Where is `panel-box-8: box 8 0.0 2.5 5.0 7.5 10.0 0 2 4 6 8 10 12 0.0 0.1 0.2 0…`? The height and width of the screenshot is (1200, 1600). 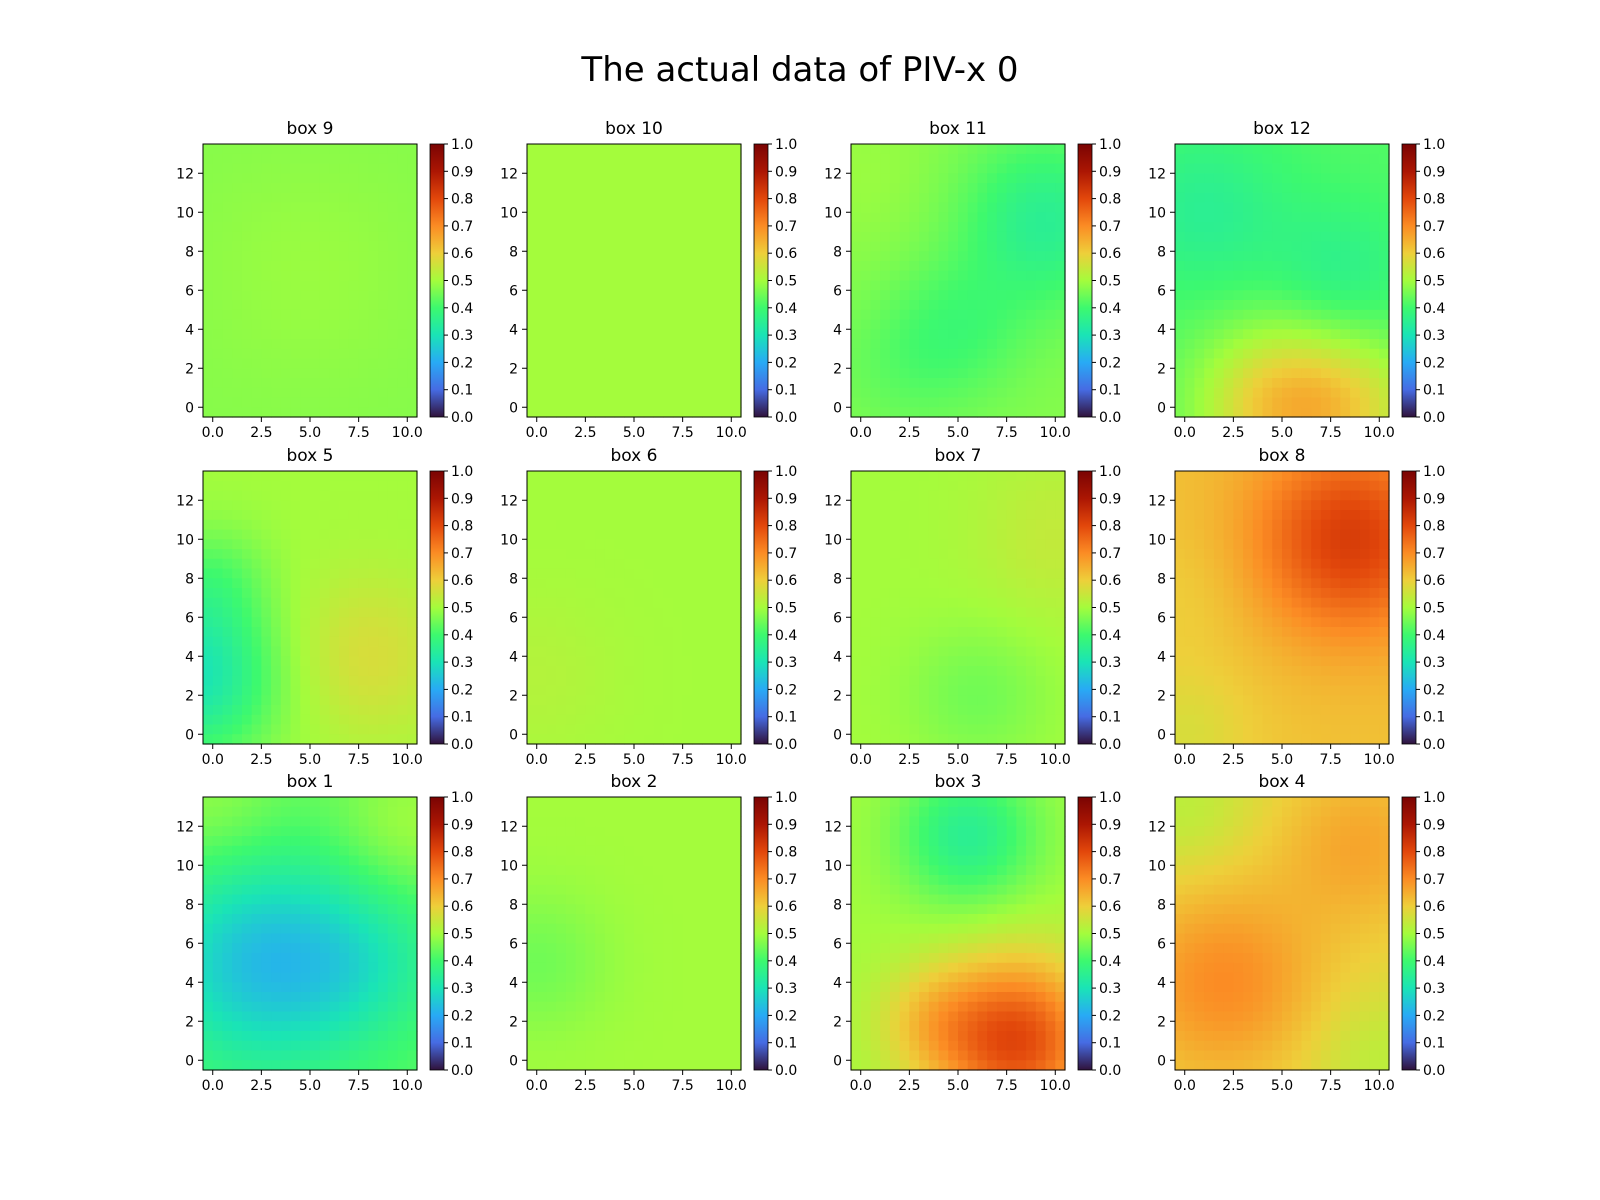
panel-box-8: box 8 0.0 2.5 5.0 7.5 10.0 0 2 4 6 8 10 12 0.0 0.1 0.2 0… is located at coordinates (1296, 607).